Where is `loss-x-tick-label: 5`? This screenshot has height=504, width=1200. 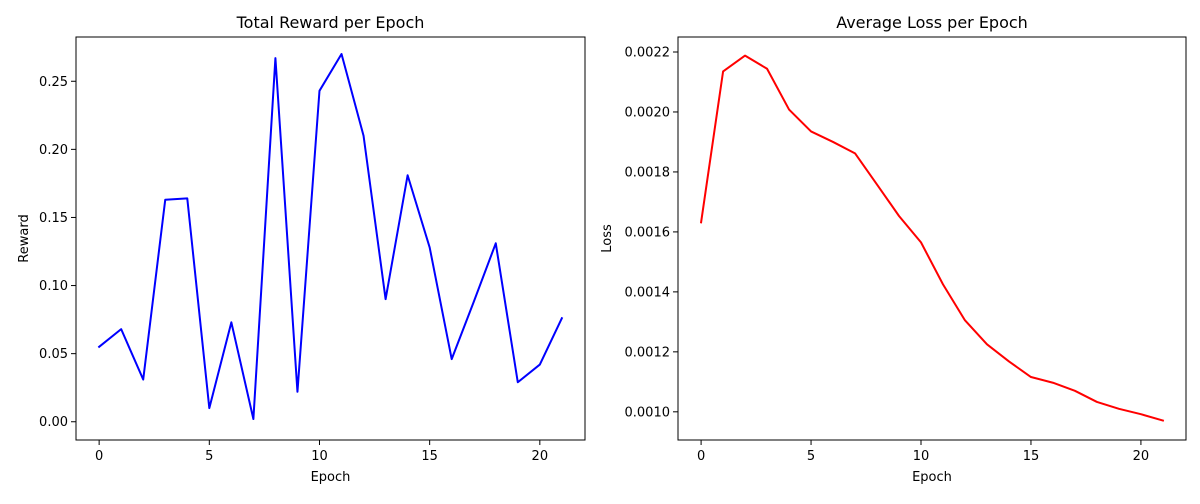 loss-x-tick-label: 5 is located at coordinates (811, 456).